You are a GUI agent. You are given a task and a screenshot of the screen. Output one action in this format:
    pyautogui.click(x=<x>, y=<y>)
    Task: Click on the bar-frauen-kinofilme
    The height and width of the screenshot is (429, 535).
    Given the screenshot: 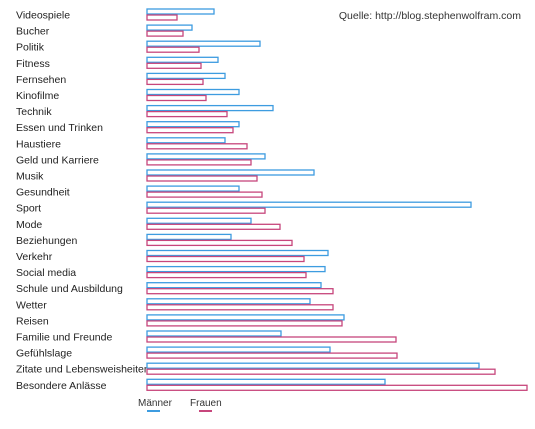 What is the action you would take?
    pyautogui.click(x=176, y=98)
    